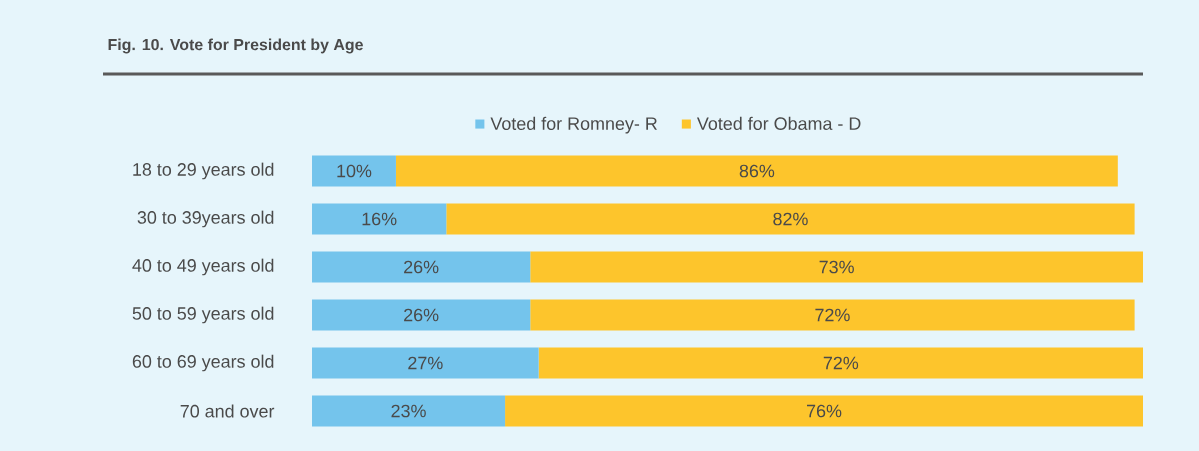 The image size is (1199, 451). I want to click on data-label: 86%, so click(757, 171).